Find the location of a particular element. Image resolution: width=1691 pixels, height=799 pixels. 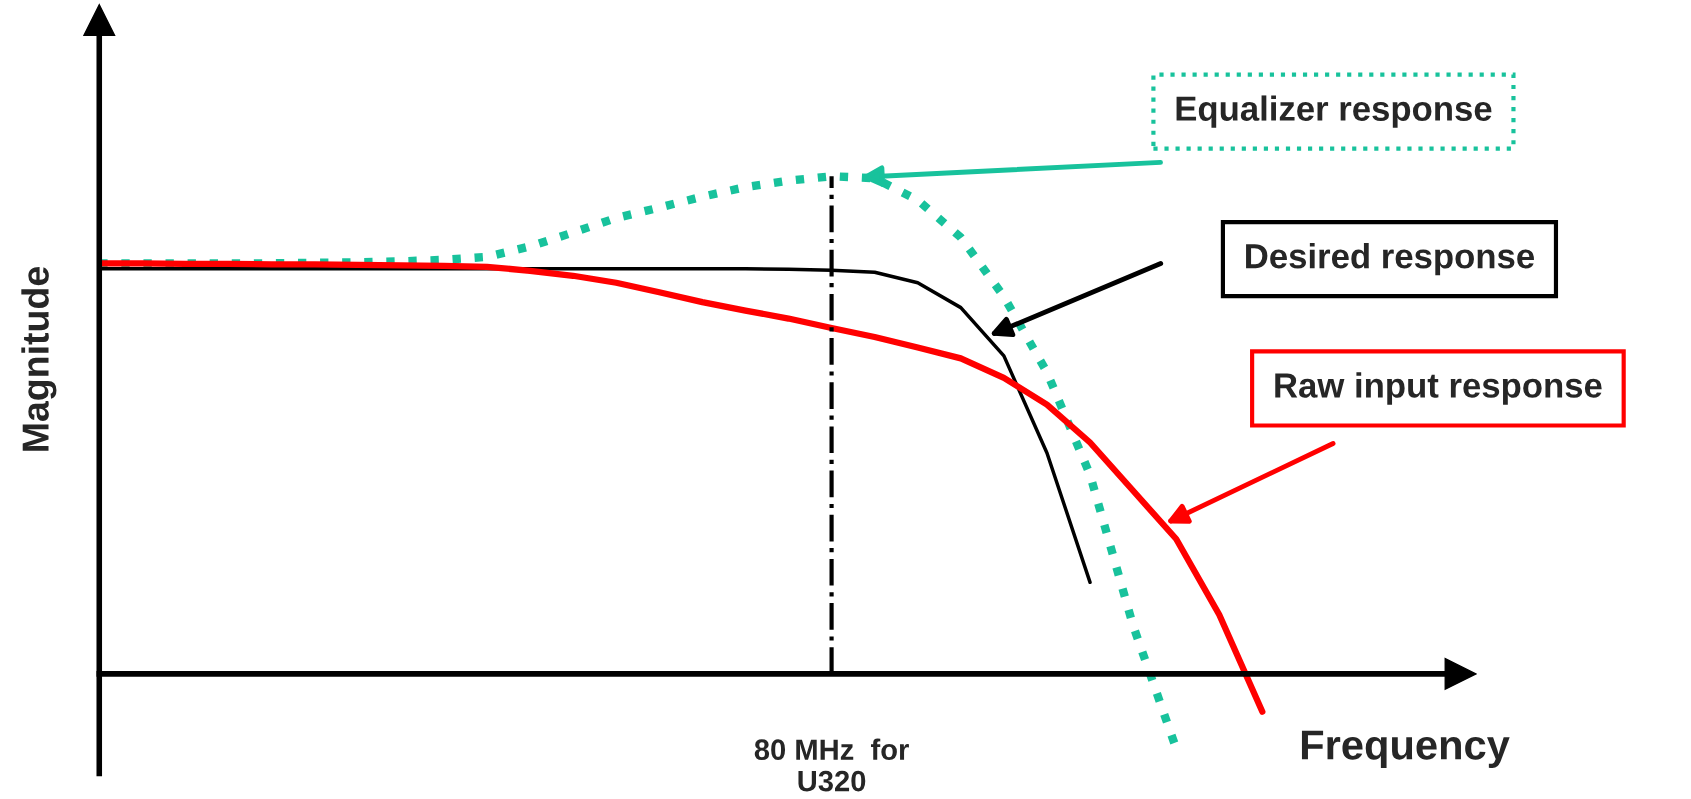

text: Raw input response is located at coordinates (1438, 388).